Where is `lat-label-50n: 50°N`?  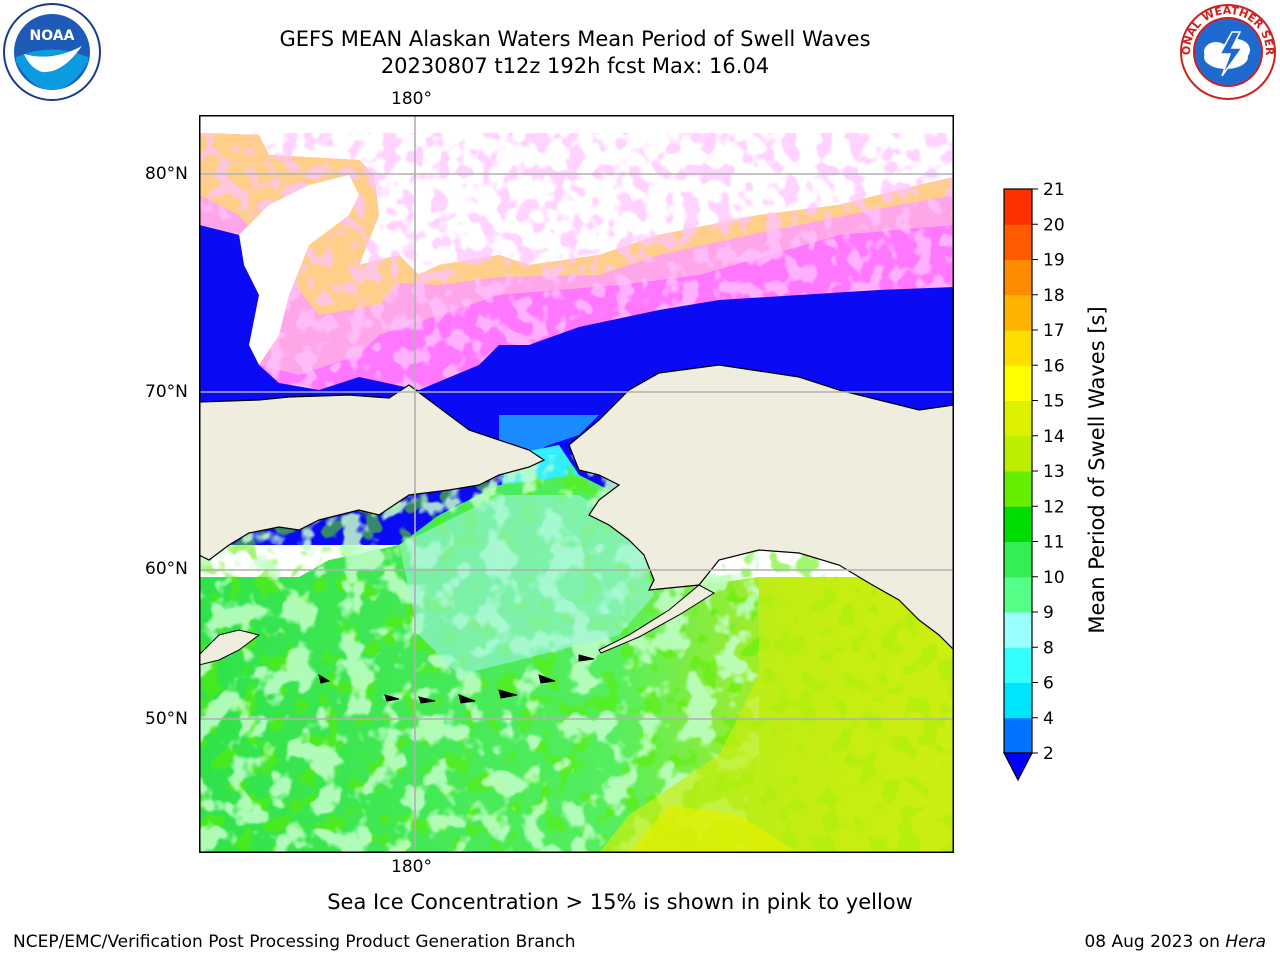 lat-label-50n: 50°N is located at coordinates (166, 719).